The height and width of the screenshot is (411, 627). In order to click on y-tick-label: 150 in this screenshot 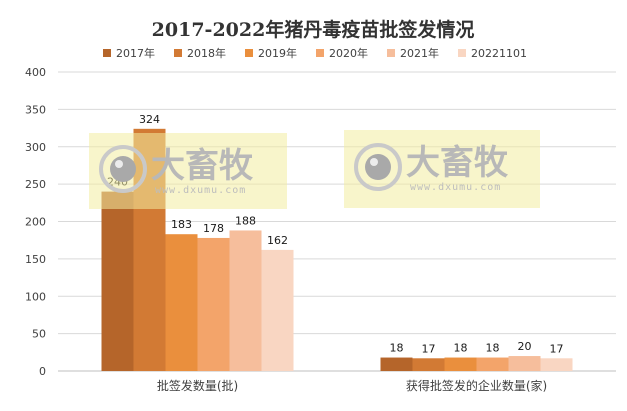, I will do `click(35, 259)`.